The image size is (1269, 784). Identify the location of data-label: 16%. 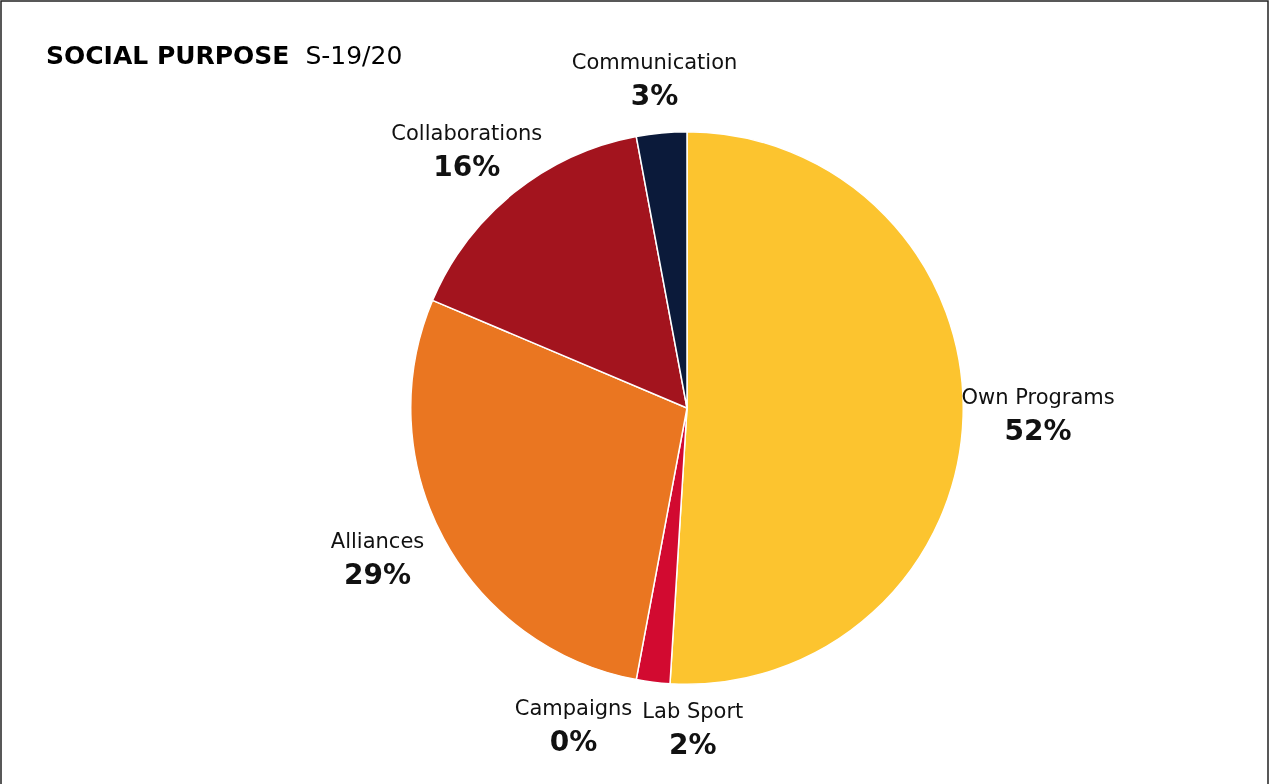
(467, 166).